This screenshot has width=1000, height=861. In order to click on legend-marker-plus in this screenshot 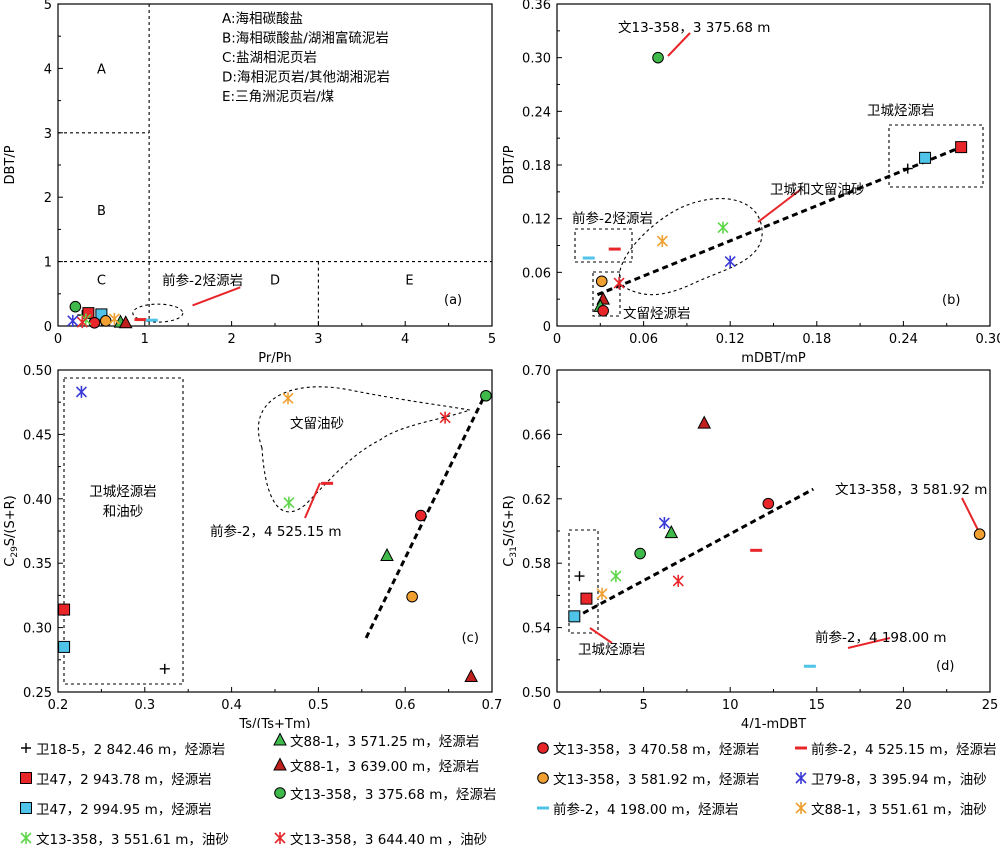, I will do `click(26, 748)`.